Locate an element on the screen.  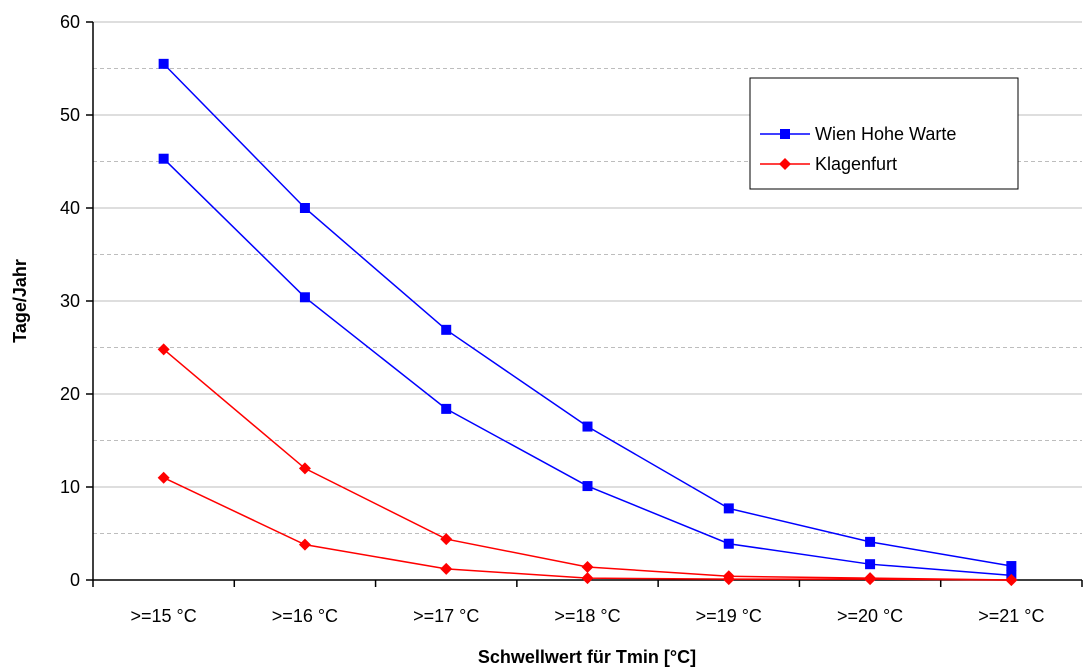
y-tick-label: 30 is located at coordinates (70, 301).